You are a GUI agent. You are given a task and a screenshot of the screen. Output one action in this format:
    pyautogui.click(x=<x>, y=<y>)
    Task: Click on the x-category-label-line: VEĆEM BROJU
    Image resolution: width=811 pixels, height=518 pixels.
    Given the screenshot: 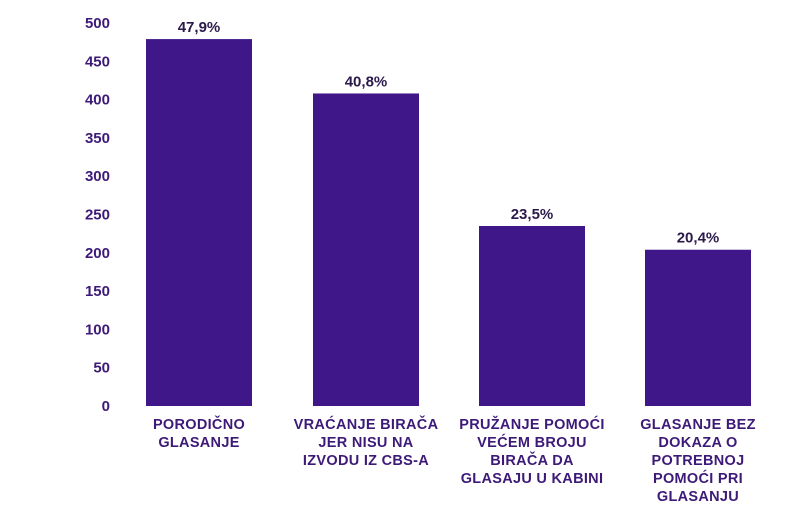 What is the action you would take?
    pyautogui.click(x=532, y=442)
    